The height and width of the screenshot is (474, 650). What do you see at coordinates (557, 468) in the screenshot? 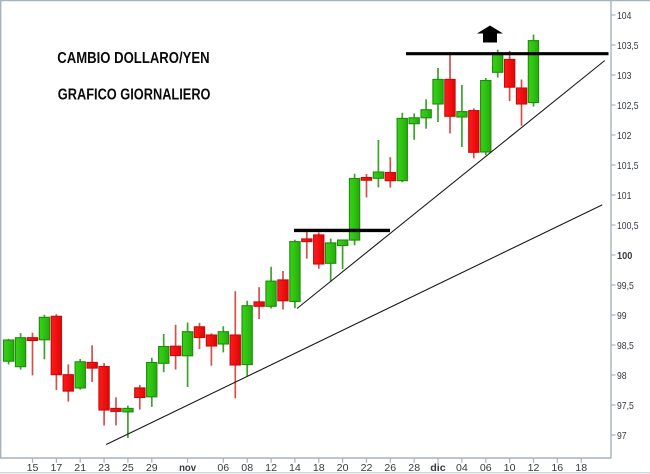
I see `svg-text: 16` at bounding box center [557, 468].